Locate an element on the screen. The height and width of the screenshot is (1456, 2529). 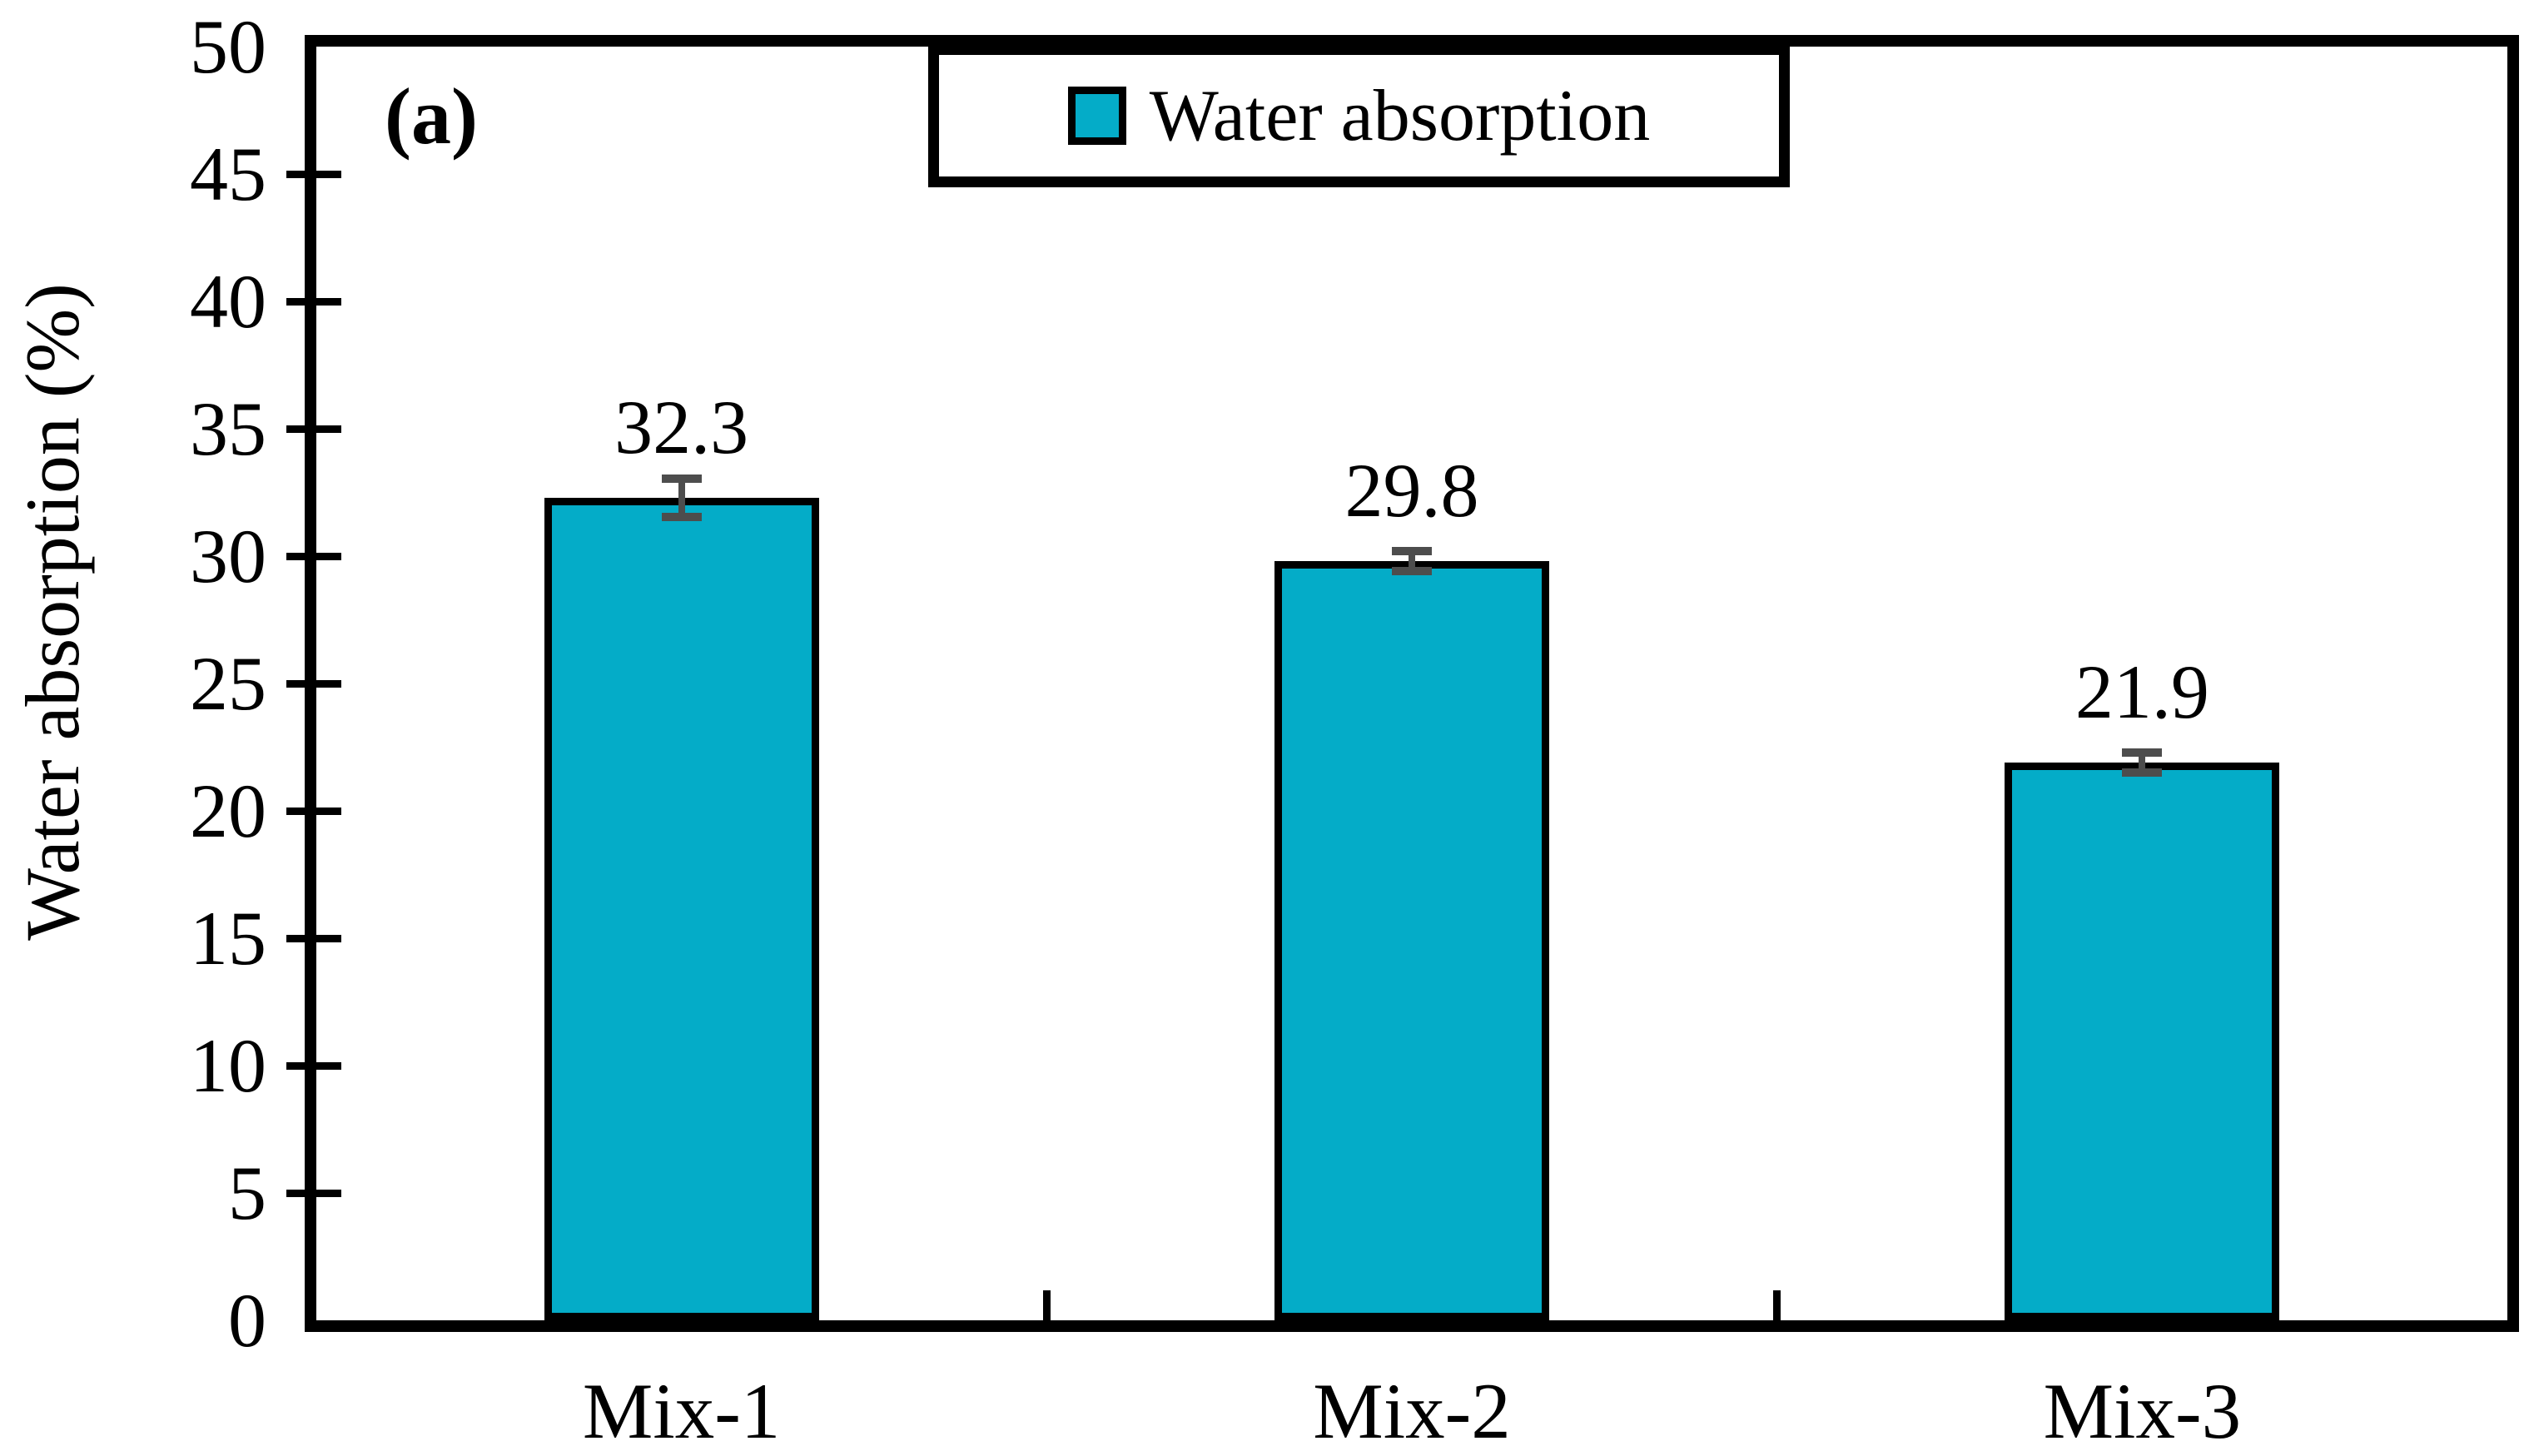
y-tick-label-40: 40 is located at coordinates (228, 301).